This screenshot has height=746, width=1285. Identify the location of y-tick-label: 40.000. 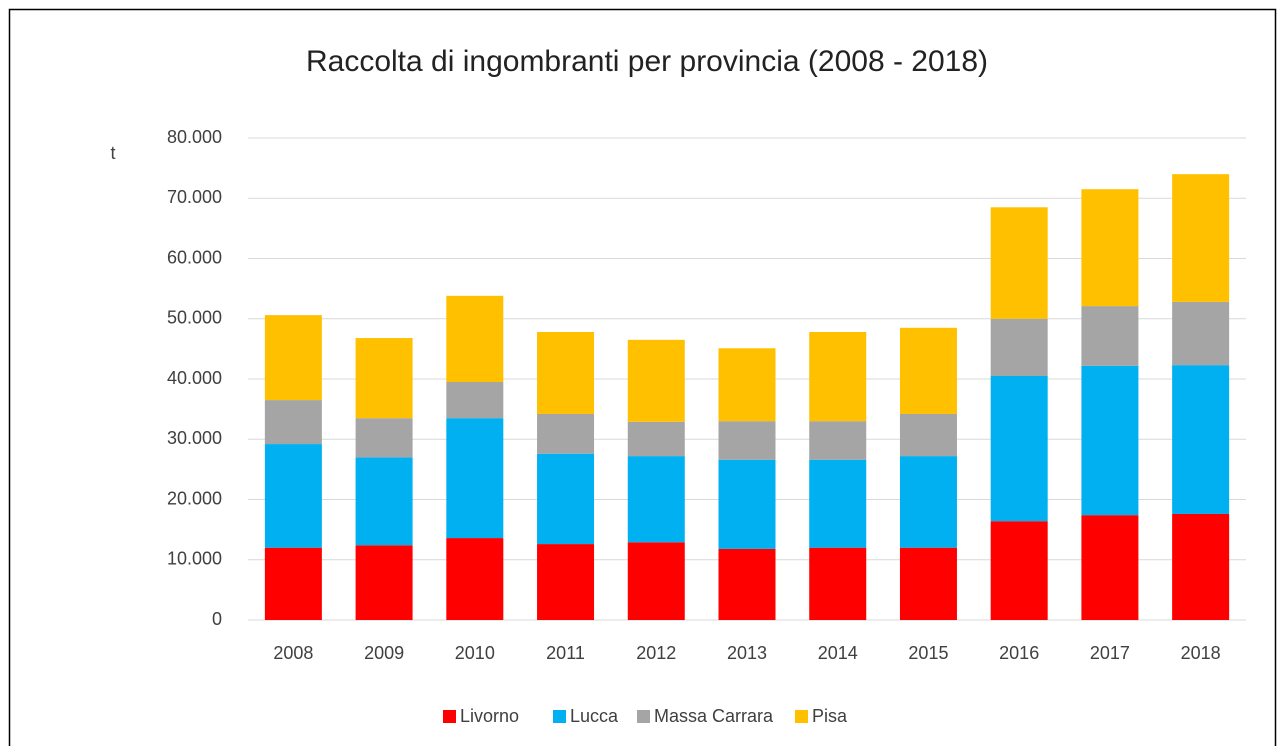
(194, 378).